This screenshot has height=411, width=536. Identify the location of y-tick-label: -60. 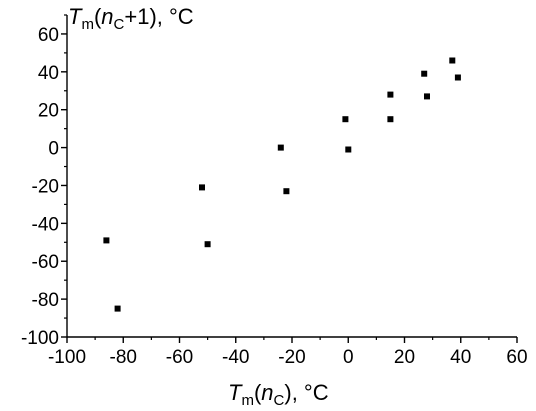
(45, 262).